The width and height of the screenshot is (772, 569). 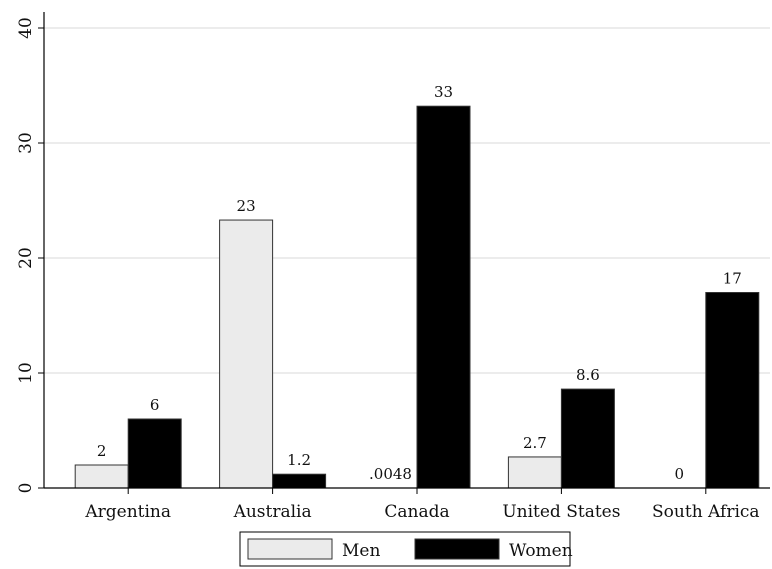 What do you see at coordinates (732, 279) in the screenshot?
I see `data-label: 17` at bounding box center [732, 279].